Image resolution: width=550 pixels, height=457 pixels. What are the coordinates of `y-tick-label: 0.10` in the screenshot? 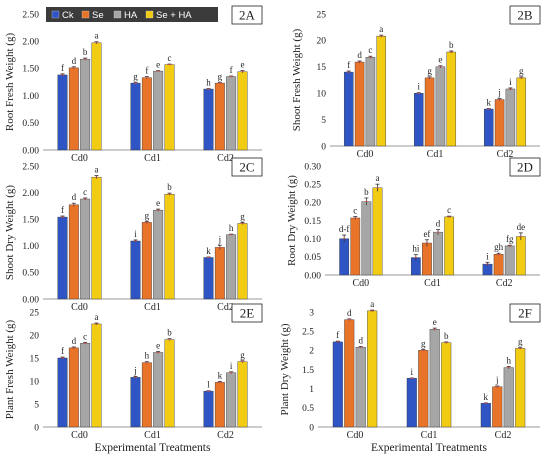 It's located at (312, 240).